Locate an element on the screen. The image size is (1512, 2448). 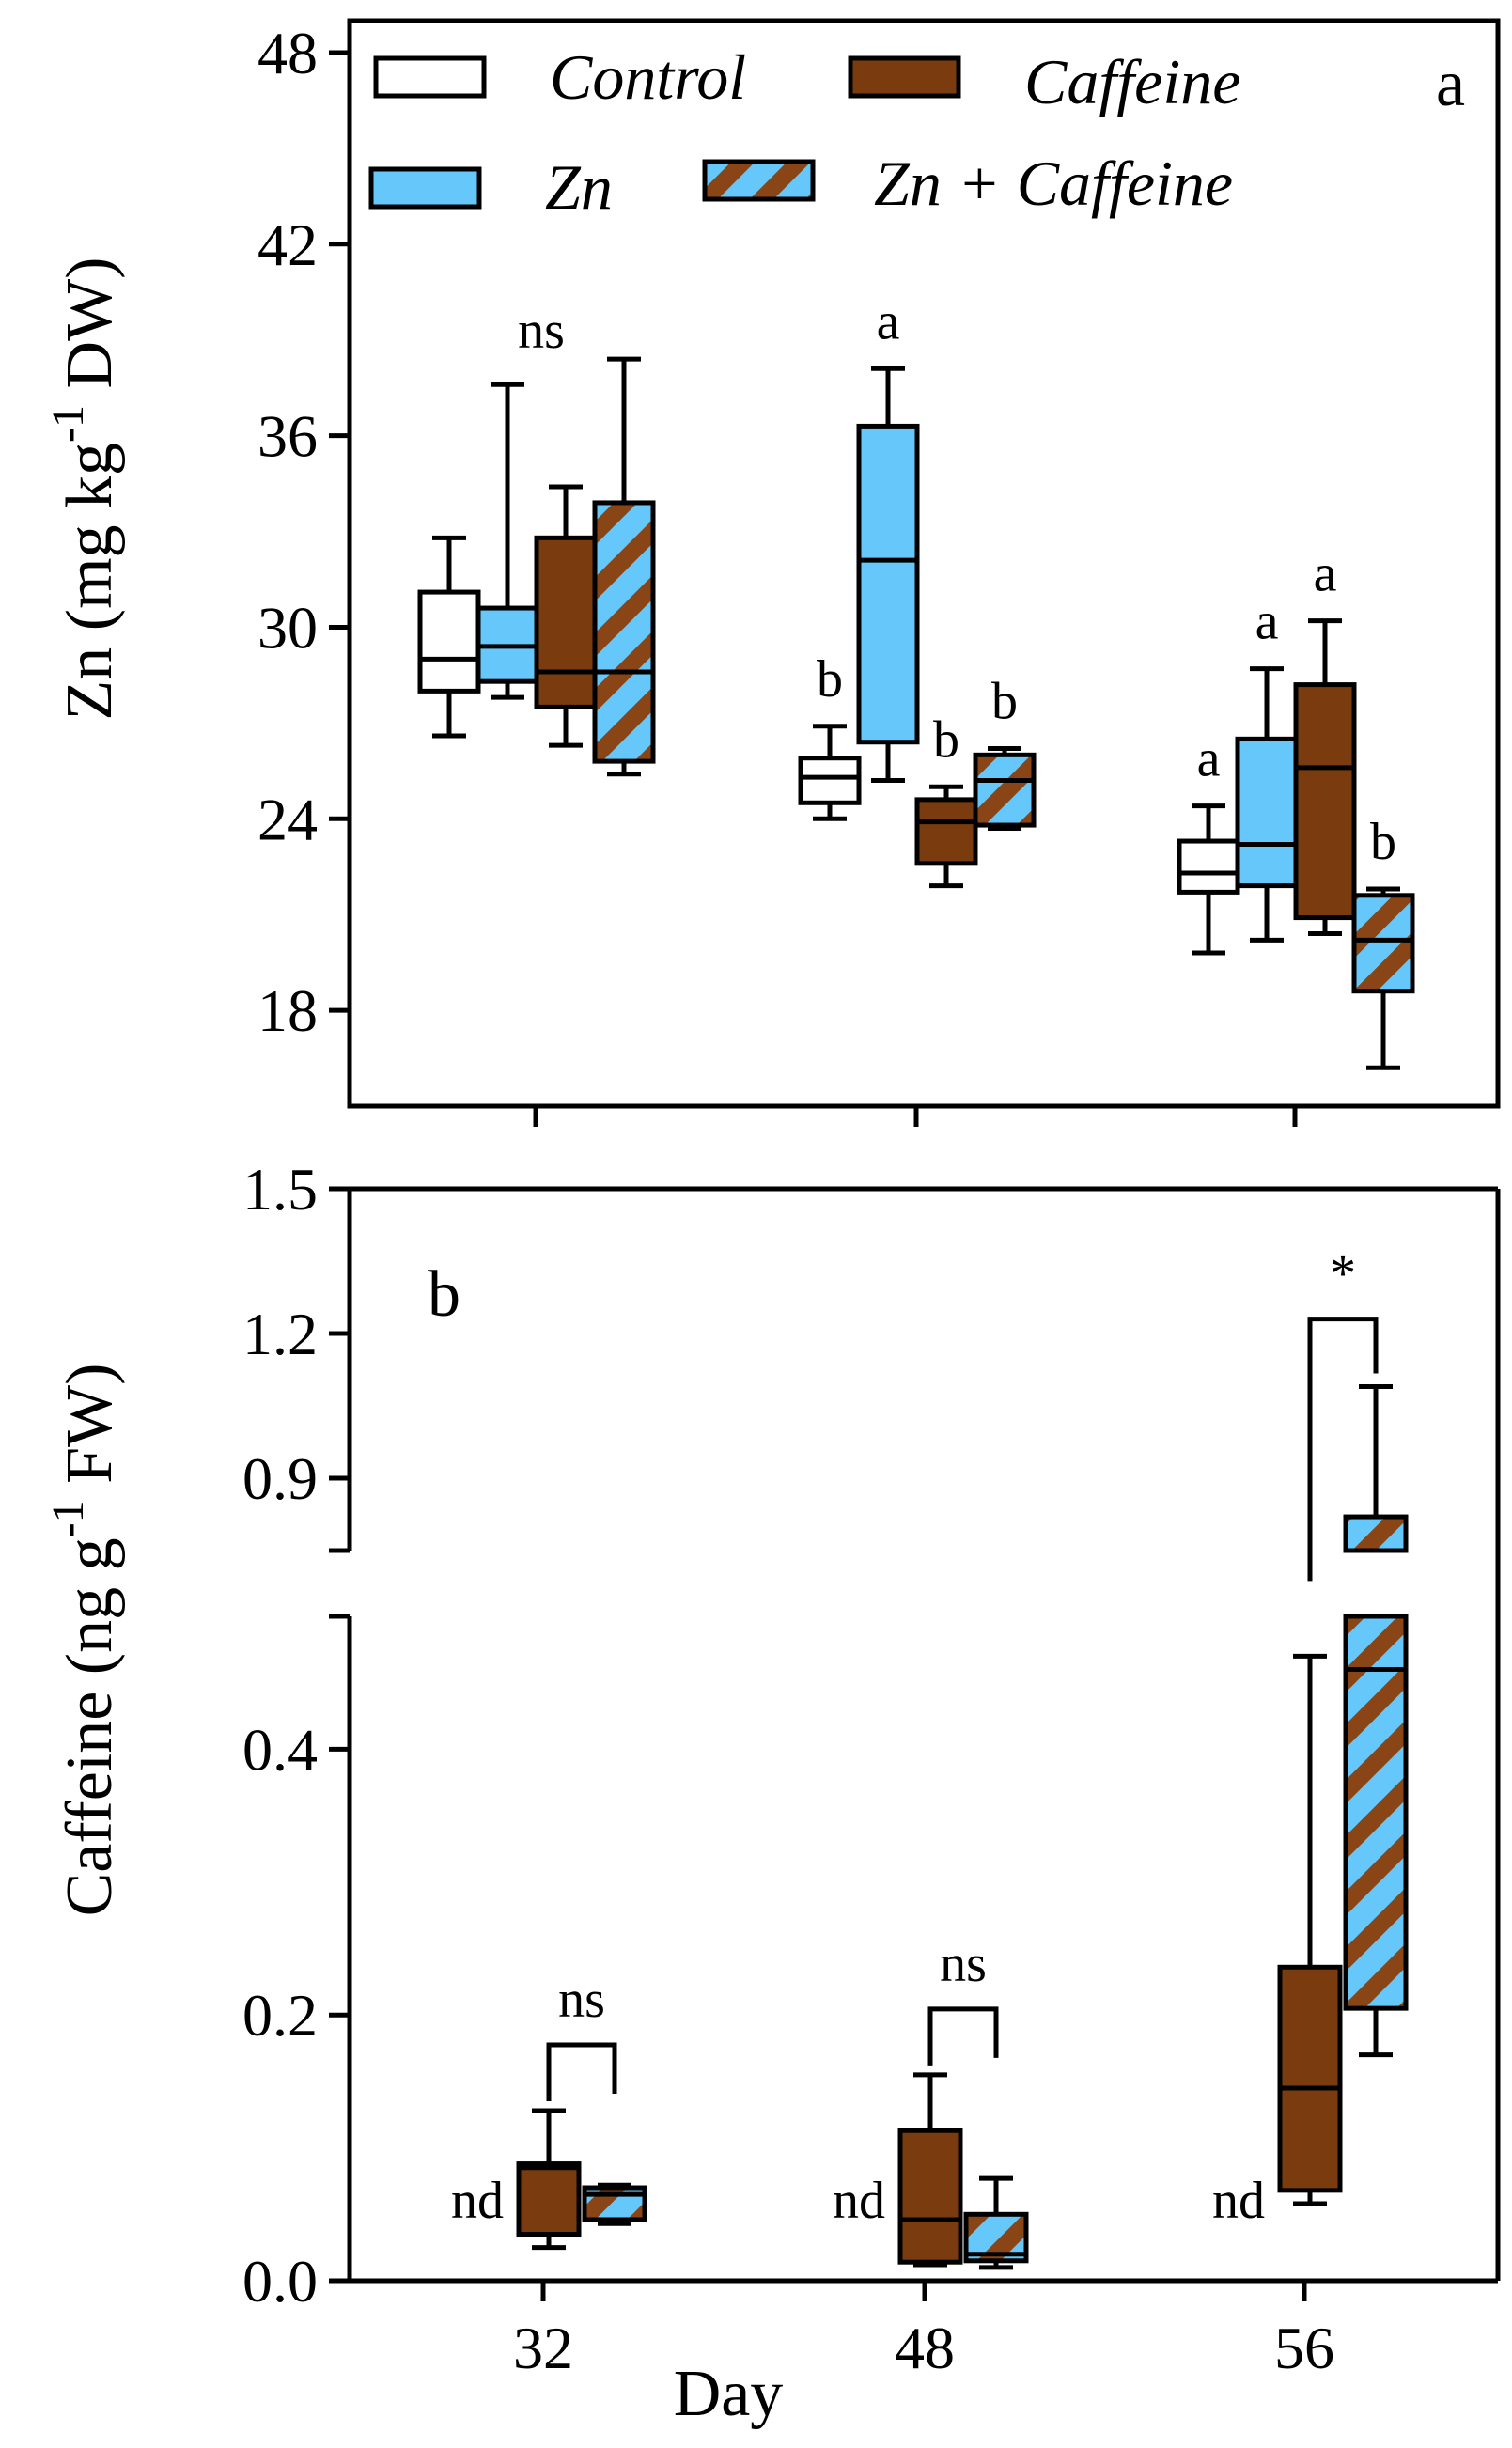
legend-swatch-control is located at coordinates (430, 77).